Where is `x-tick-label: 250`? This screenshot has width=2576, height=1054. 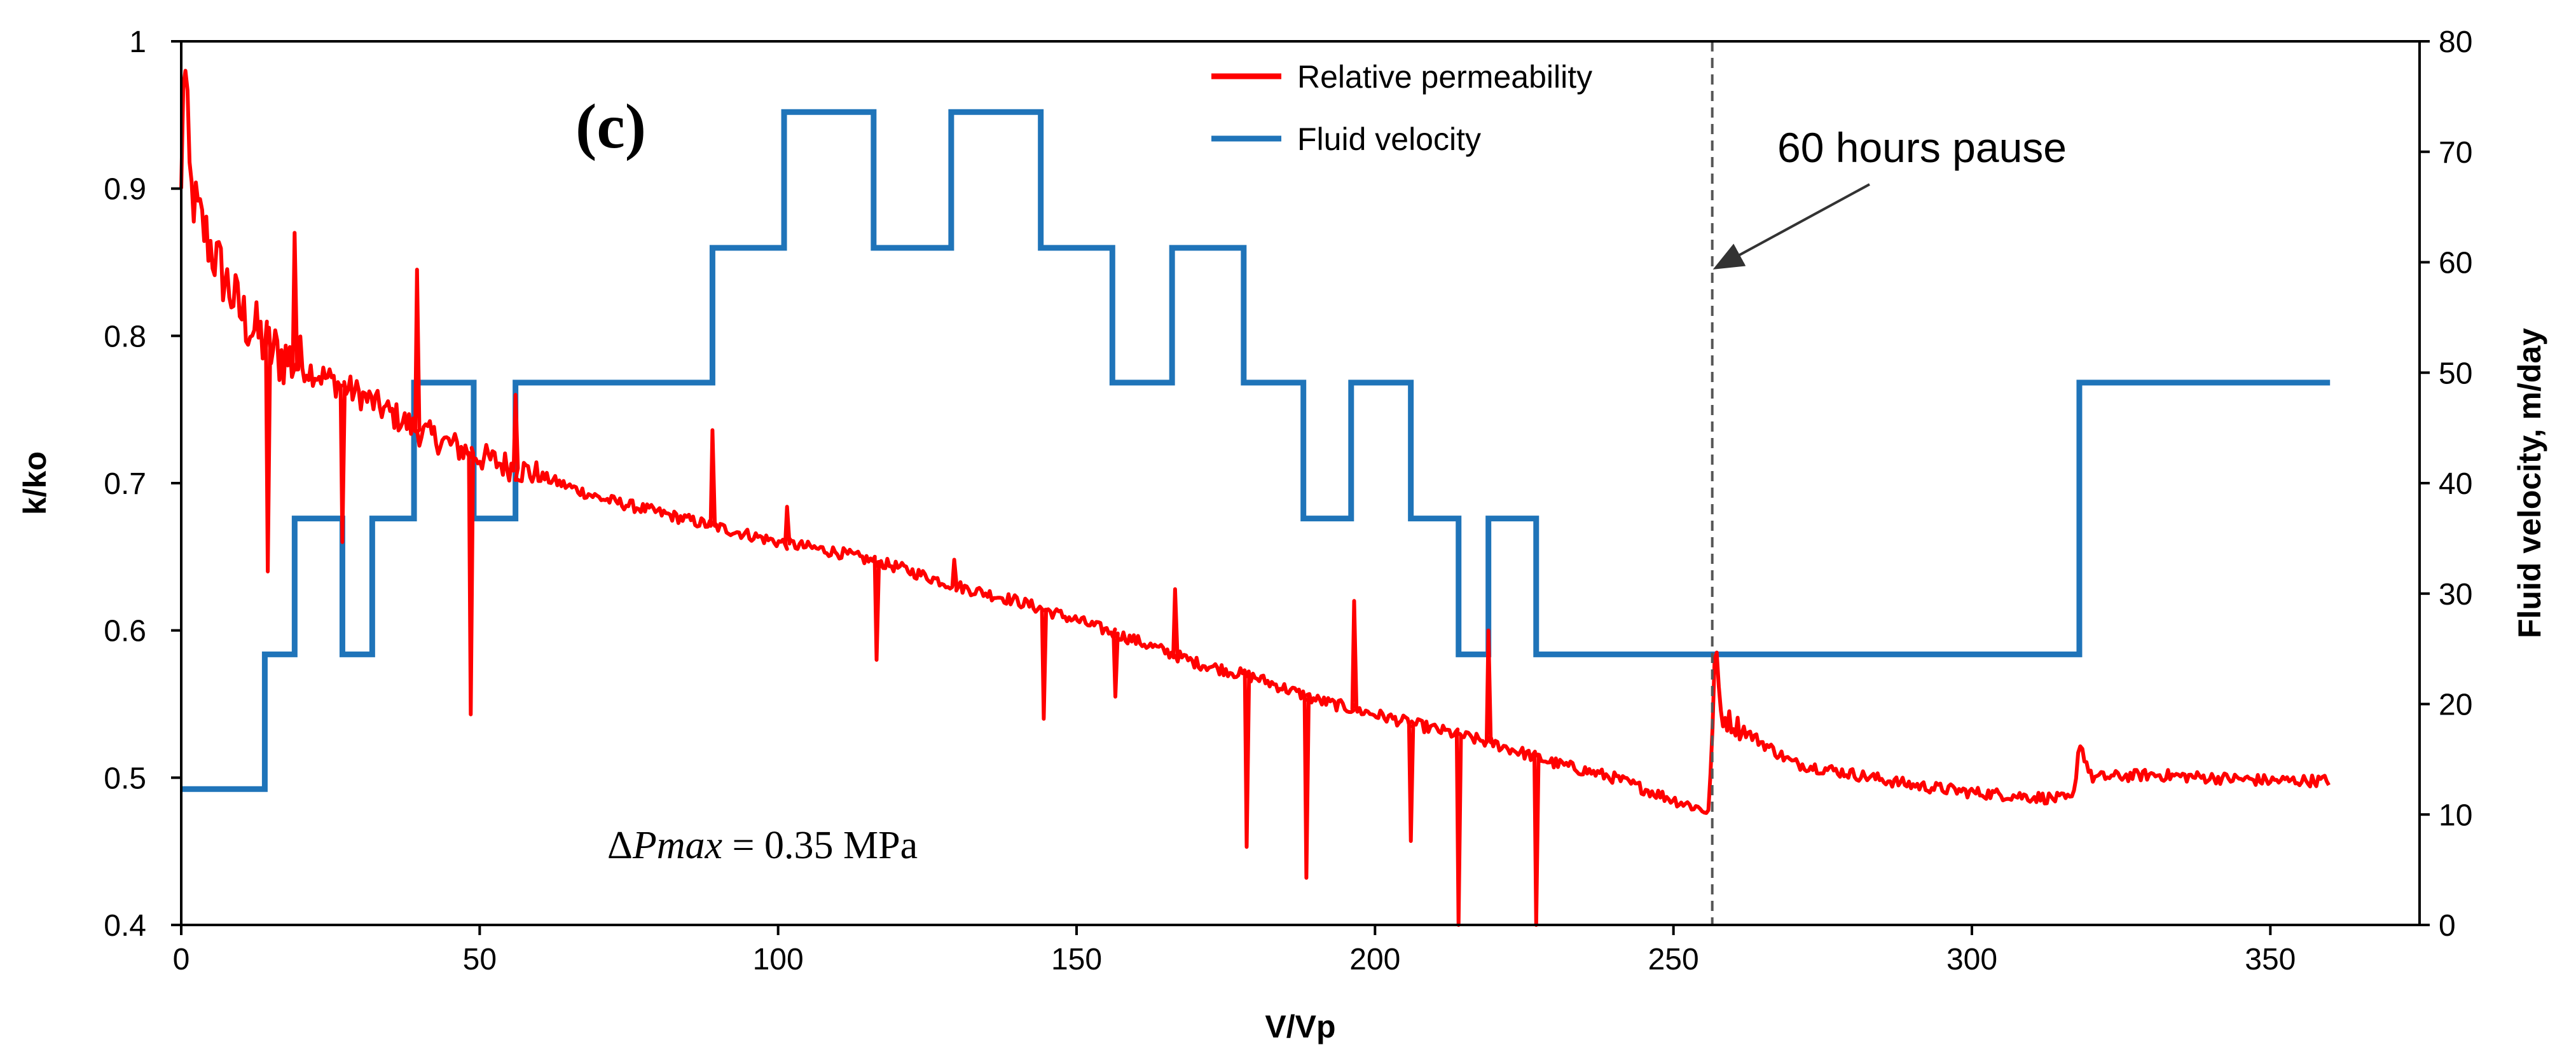 x-tick-label: 250 is located at coordinates (1673, 959).